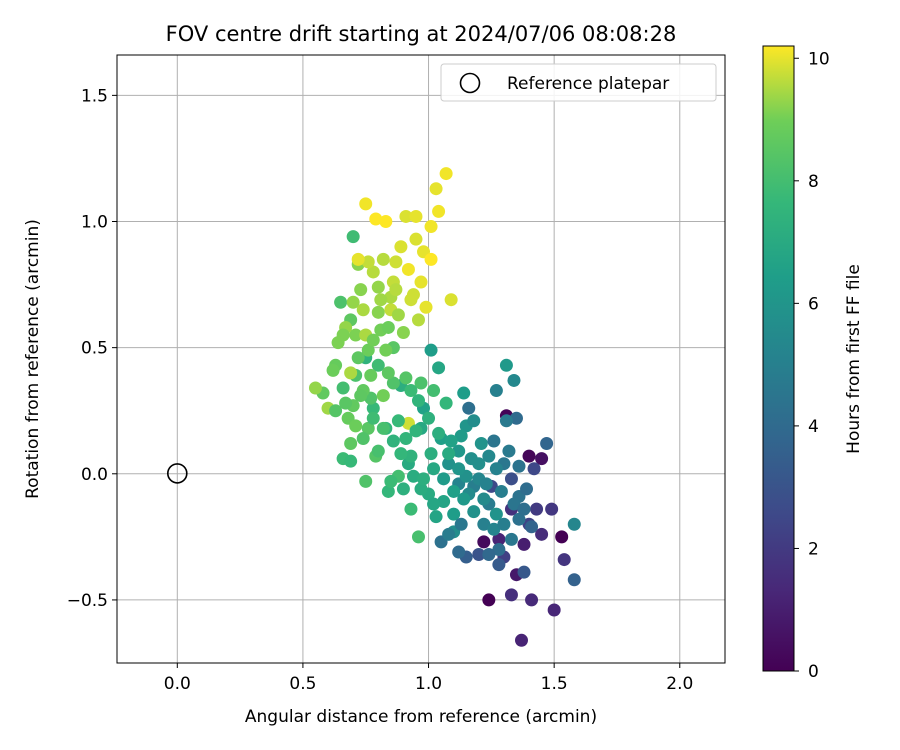 The width and height of the screenshot is (900, 750). Describe the element at coordinates (87, 601) in the screenshot. I see `y-tick-label: −0.5` at that location.